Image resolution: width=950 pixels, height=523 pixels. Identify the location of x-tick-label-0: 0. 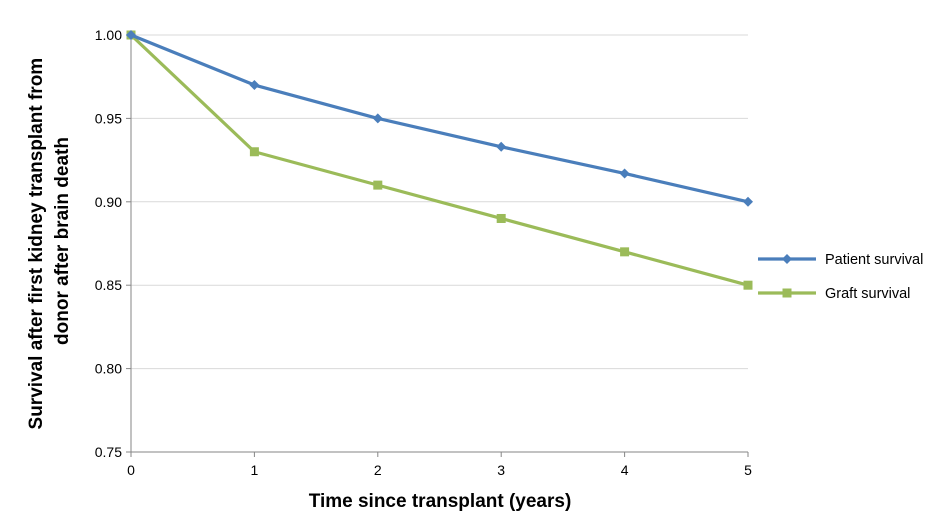
(131, 470).